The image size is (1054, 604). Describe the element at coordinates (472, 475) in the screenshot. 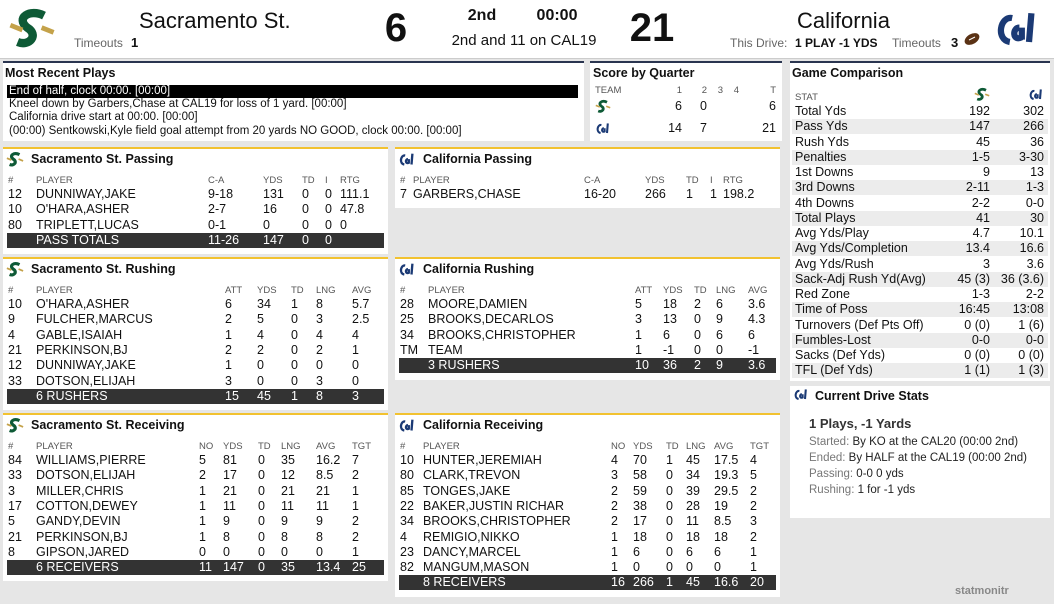

I see `player-name: CLARK,TREVON` at that location.